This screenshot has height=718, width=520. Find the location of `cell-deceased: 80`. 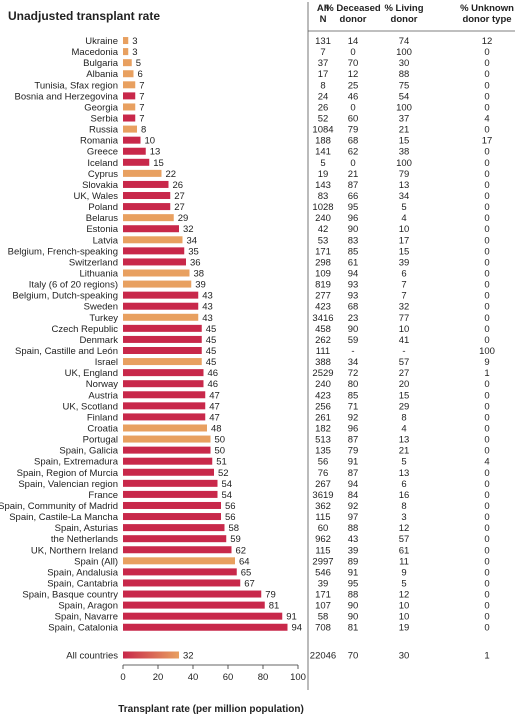

cell-deceased: 80 is located at coordinates (353, 384).